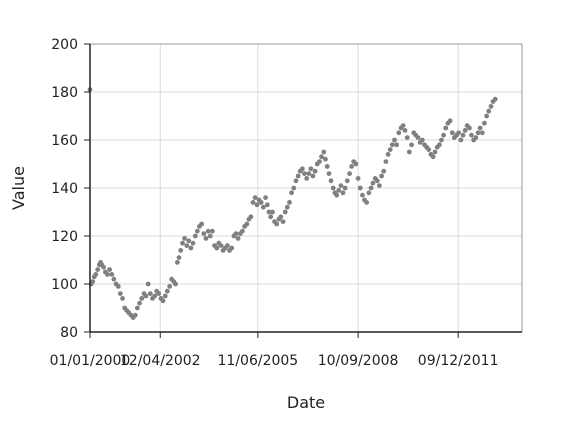 This screenshot has width=571, height=427. I want to click on x-tick-label: 11/06/2005, so click(258, 361).